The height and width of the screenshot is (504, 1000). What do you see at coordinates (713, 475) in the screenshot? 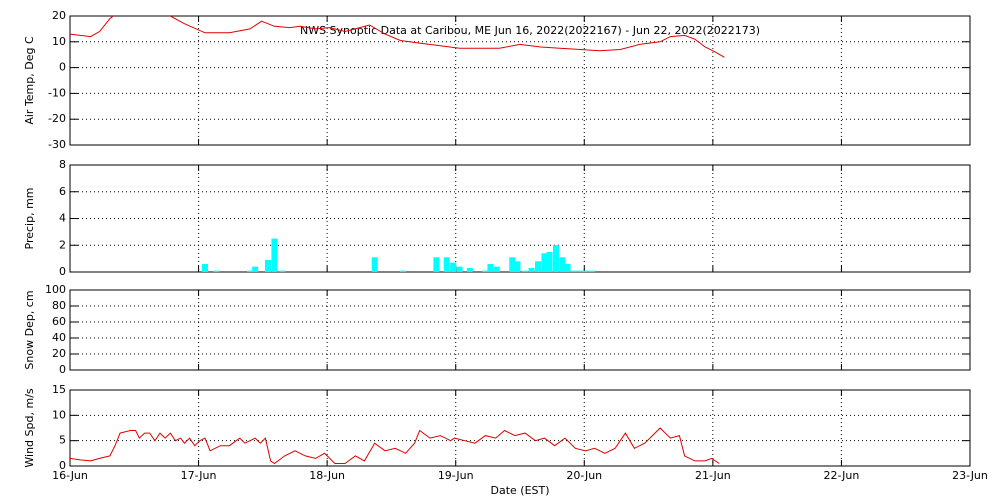
I see `x-tick-label: 21-Jun` at bounding box center [713, 475].